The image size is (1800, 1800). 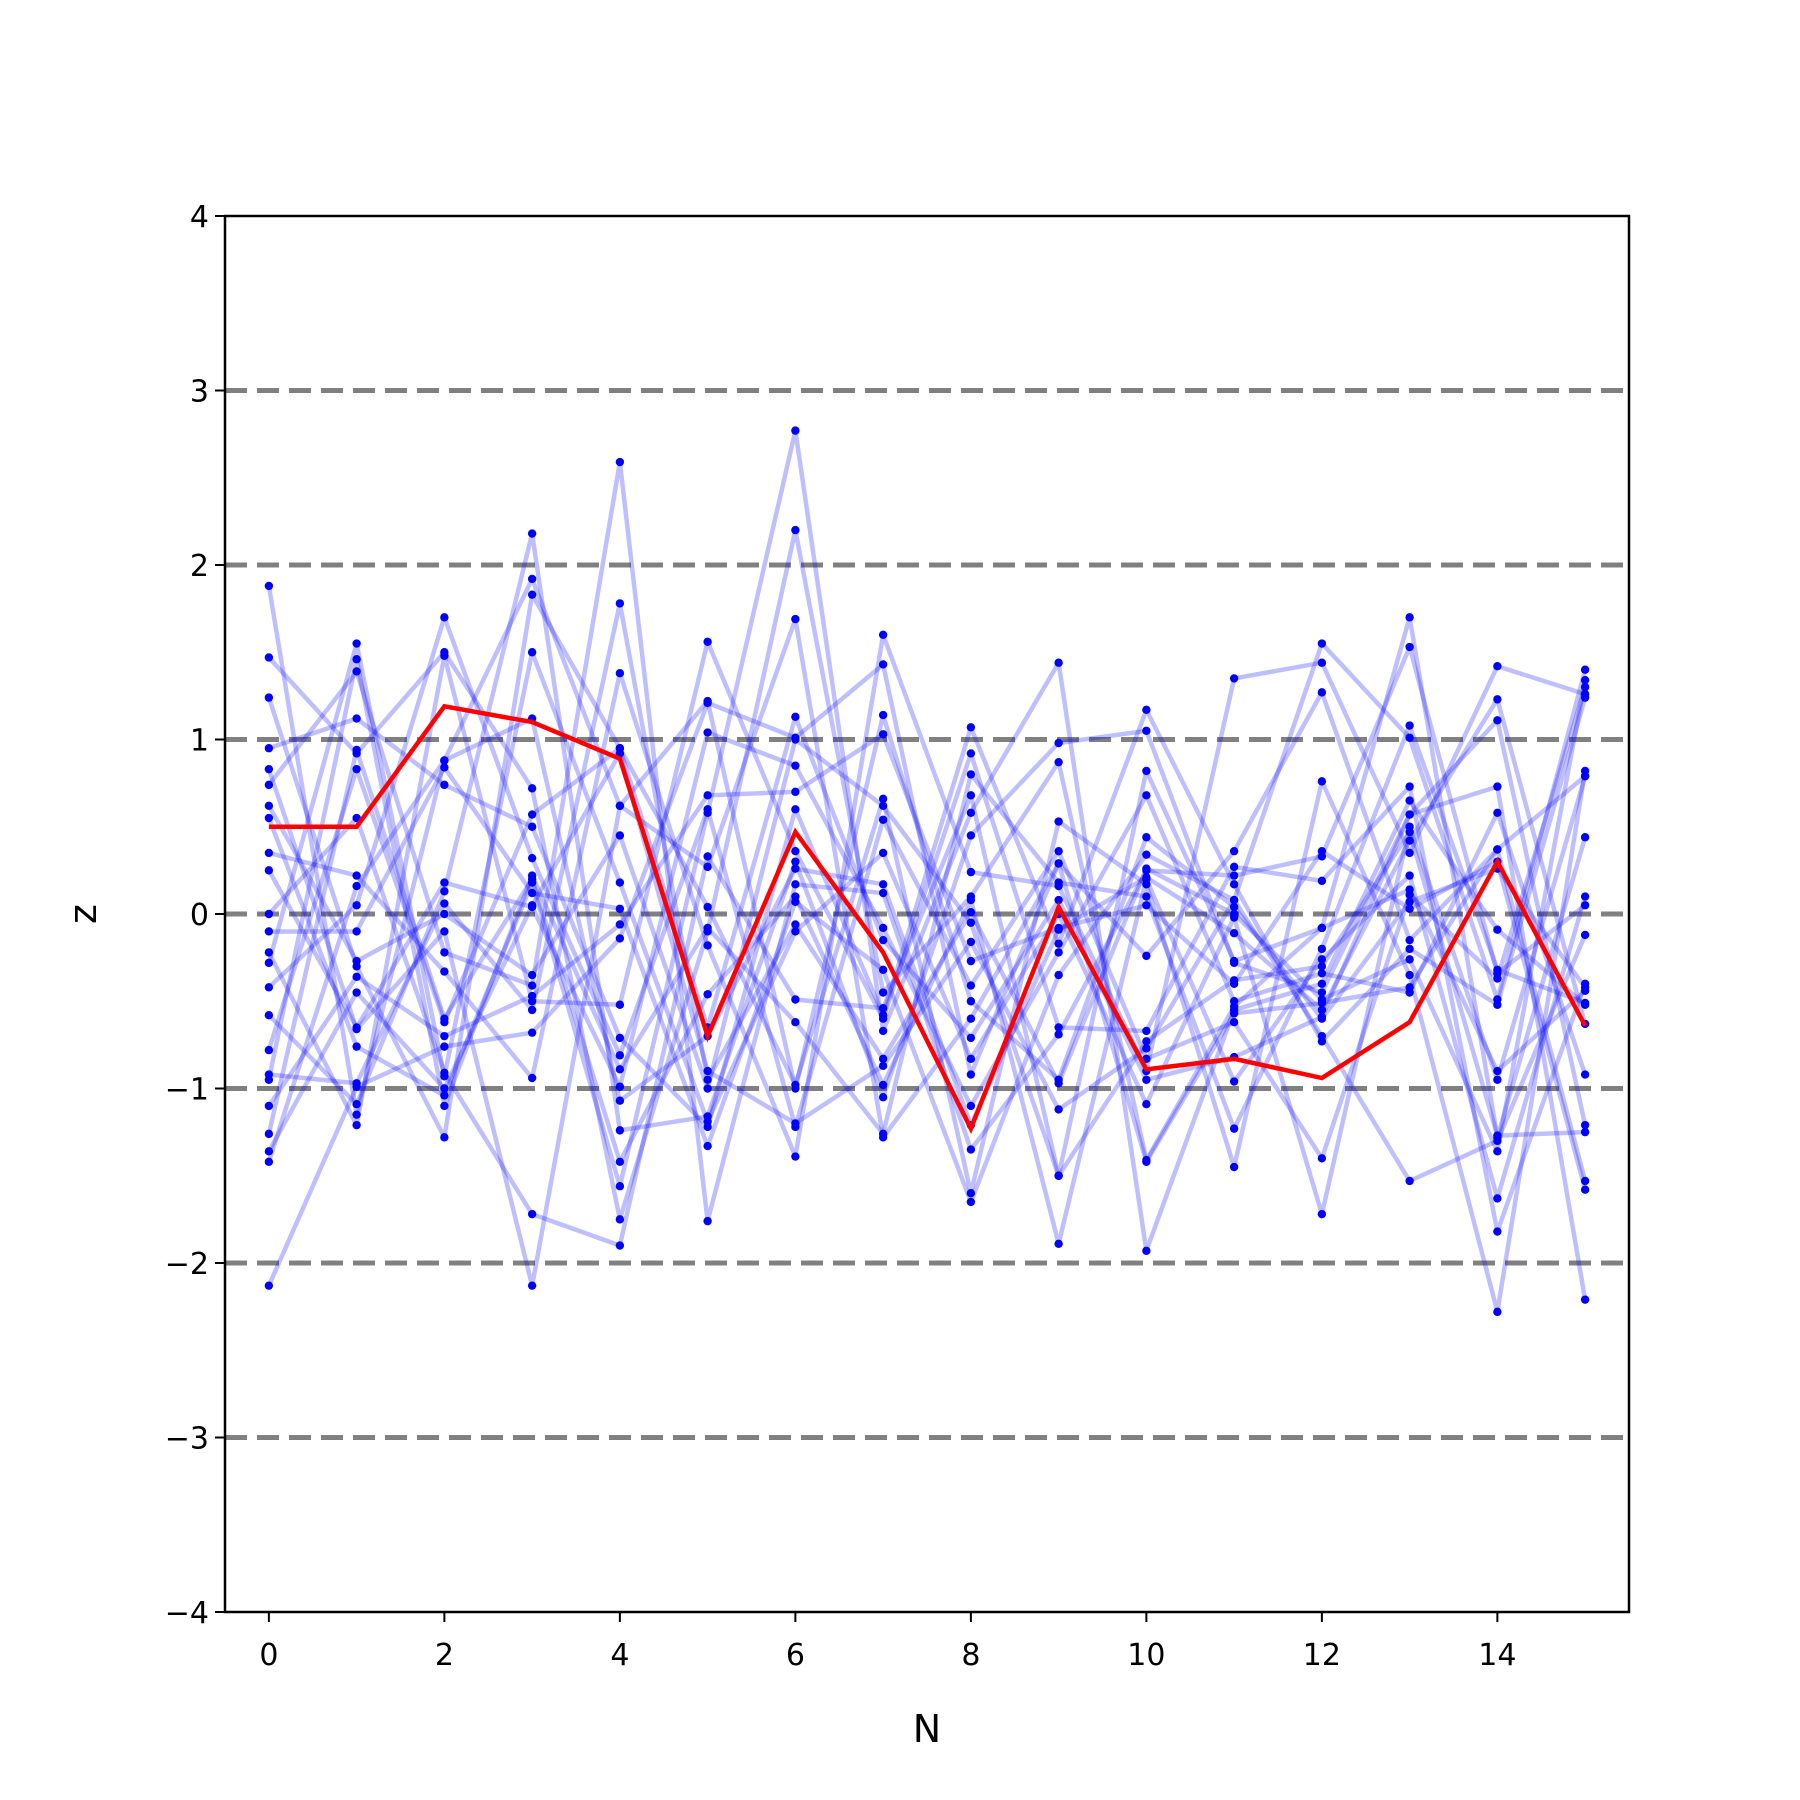 I want to click on y-axis-ticks: −4 −3 −2 −1 0 1 2 3 4, so click(x=195, y=915).